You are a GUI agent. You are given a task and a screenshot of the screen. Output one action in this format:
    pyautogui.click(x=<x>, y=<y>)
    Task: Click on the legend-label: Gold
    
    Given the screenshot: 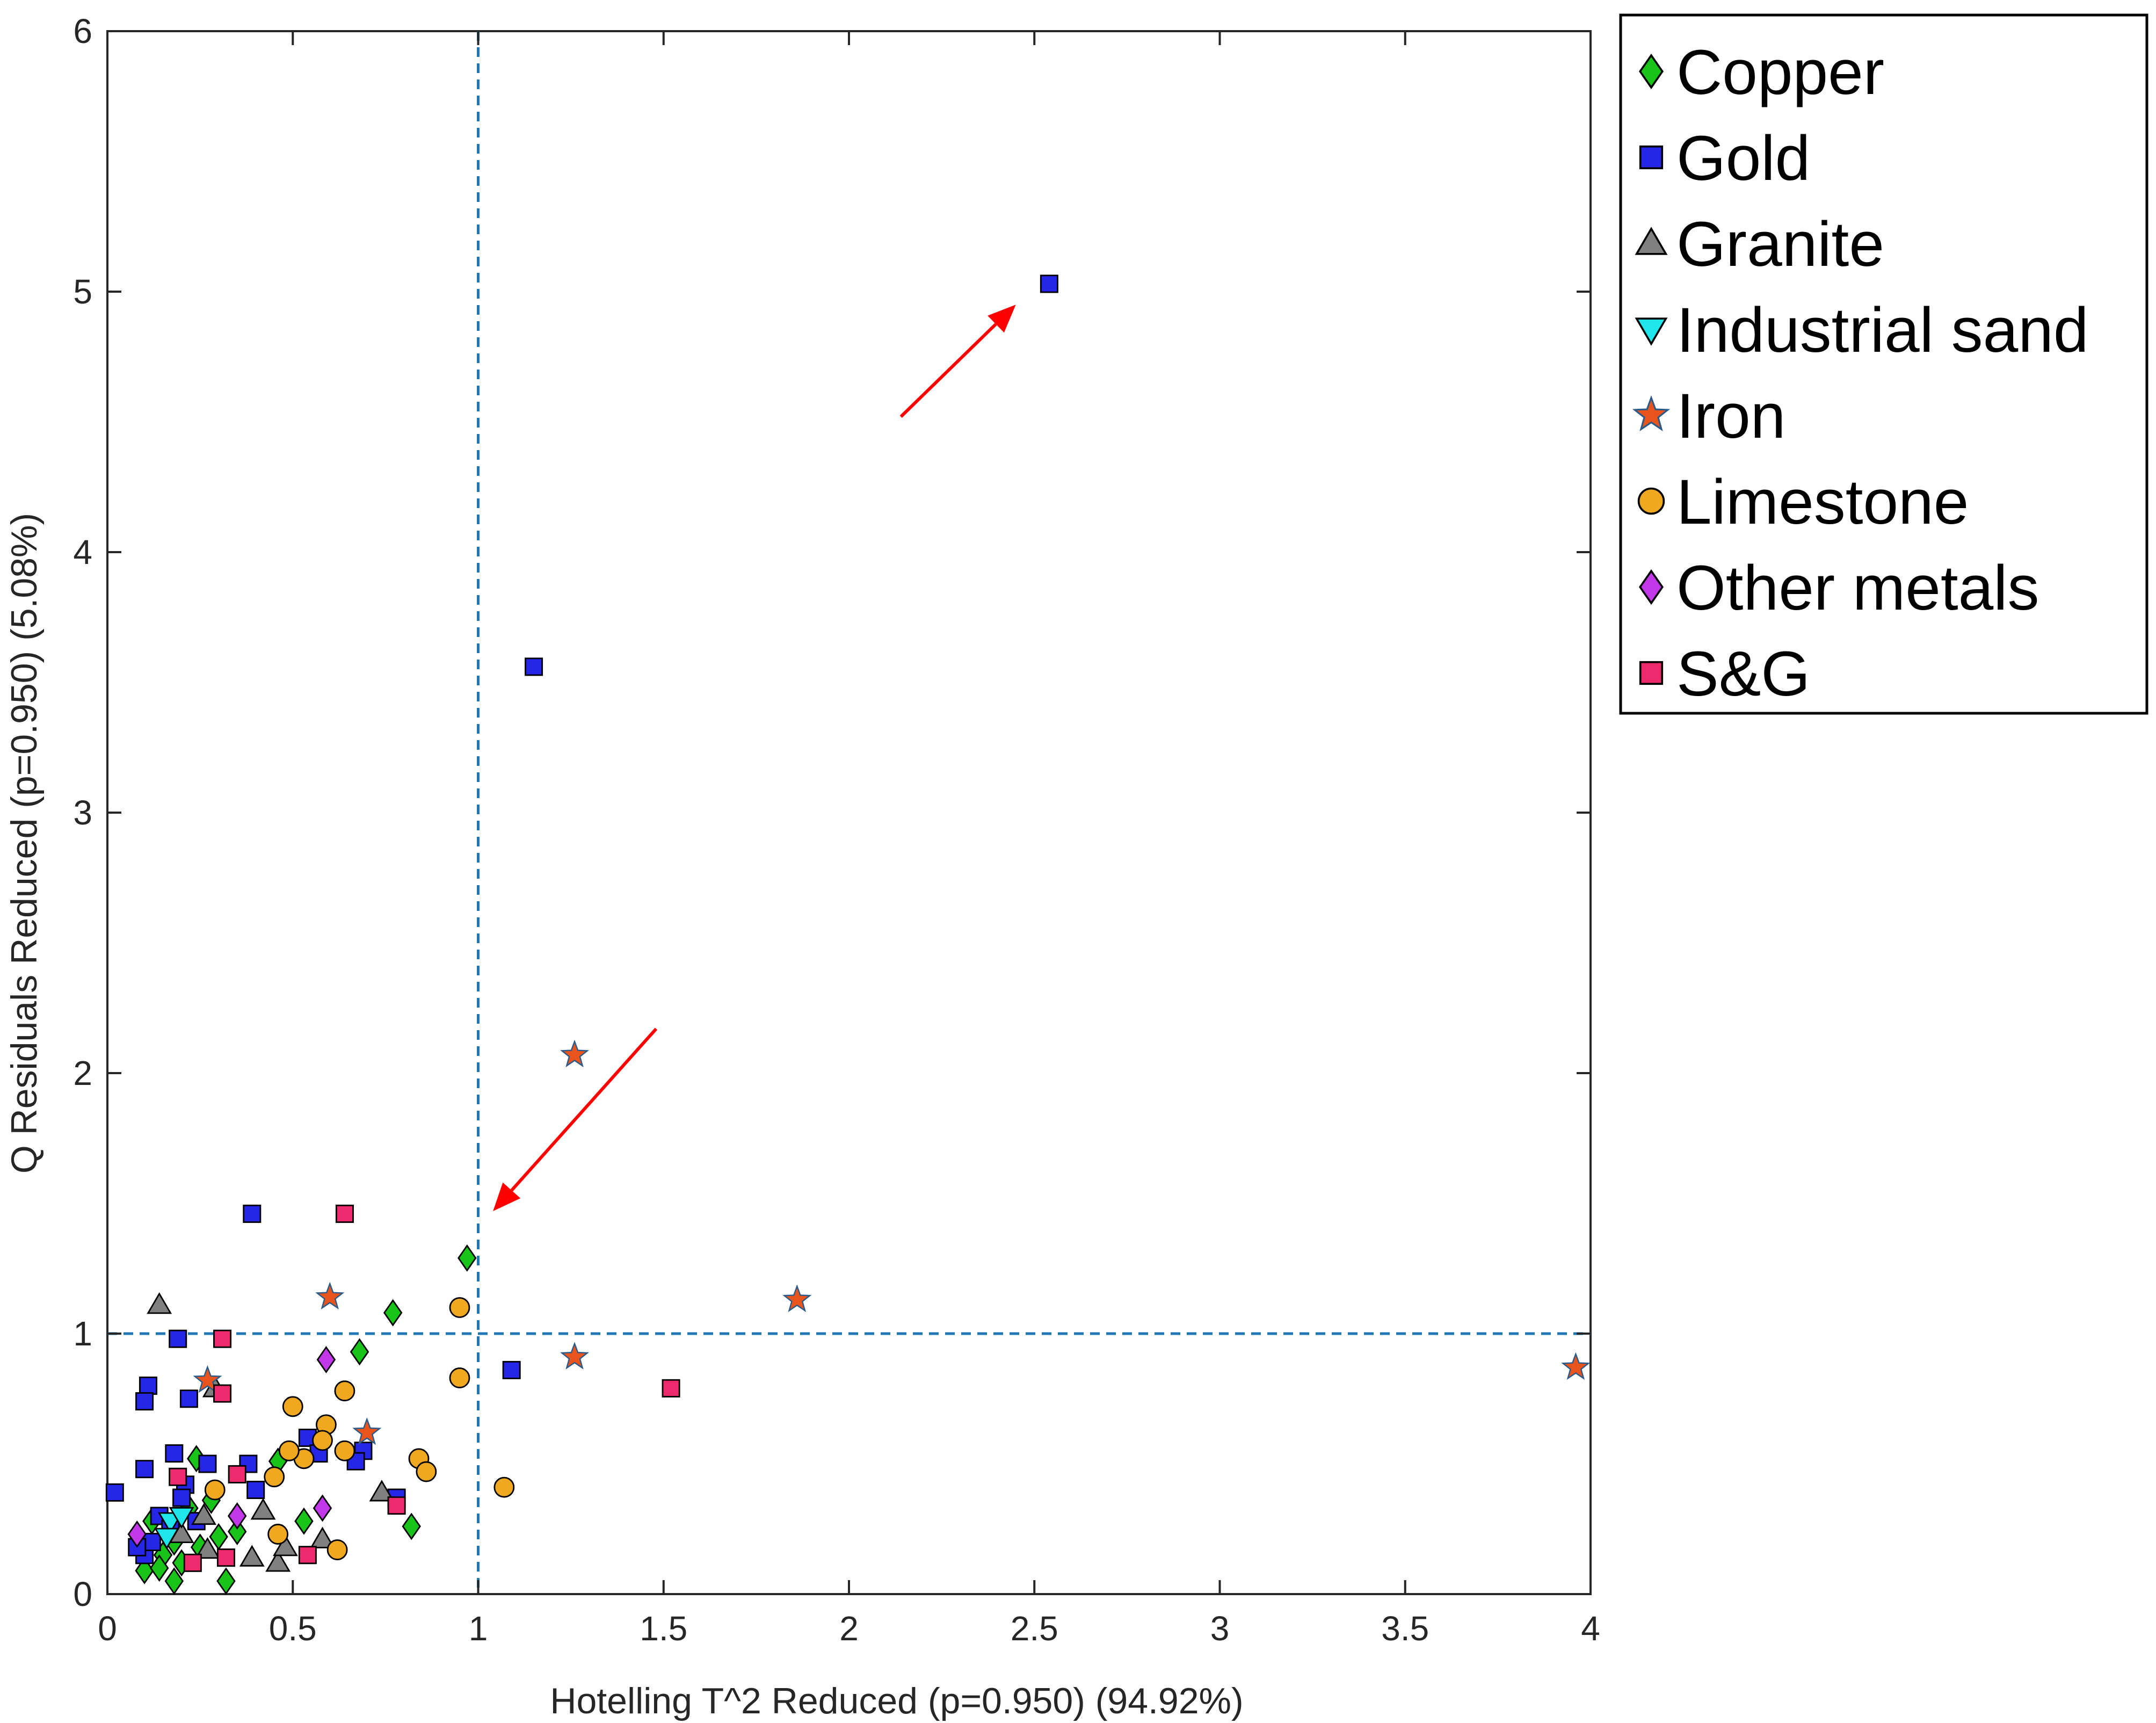 What is the action you would take?
    pyautogui.click(x=1743, y=159)
    